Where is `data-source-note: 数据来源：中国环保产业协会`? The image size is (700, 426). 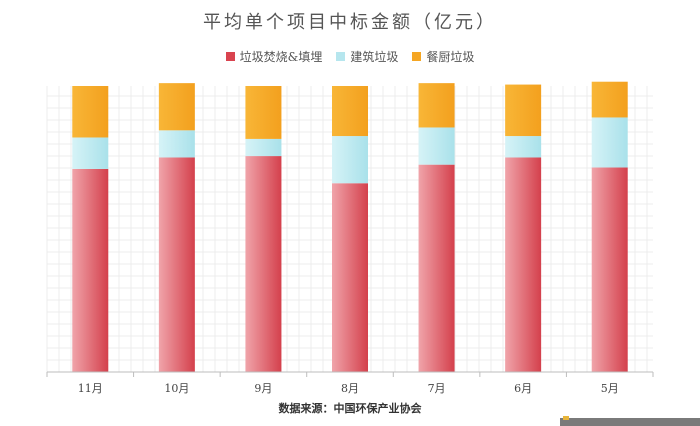 data-source-note: 数据来源：中国环保产业协会 is located at coordinates (350, 408).